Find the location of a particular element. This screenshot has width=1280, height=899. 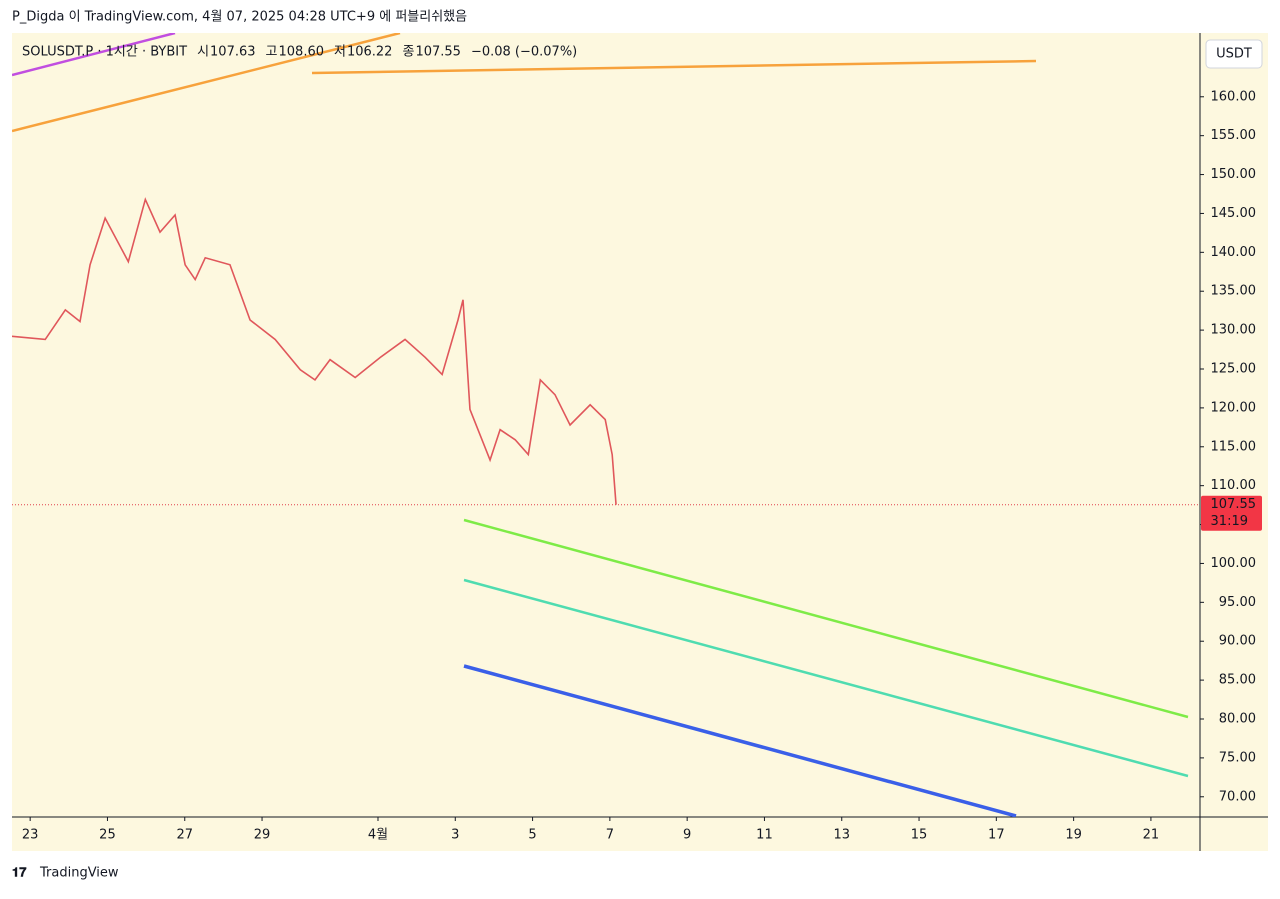

y-tick-label: 150.00 is located at coordinates (1234, 174).